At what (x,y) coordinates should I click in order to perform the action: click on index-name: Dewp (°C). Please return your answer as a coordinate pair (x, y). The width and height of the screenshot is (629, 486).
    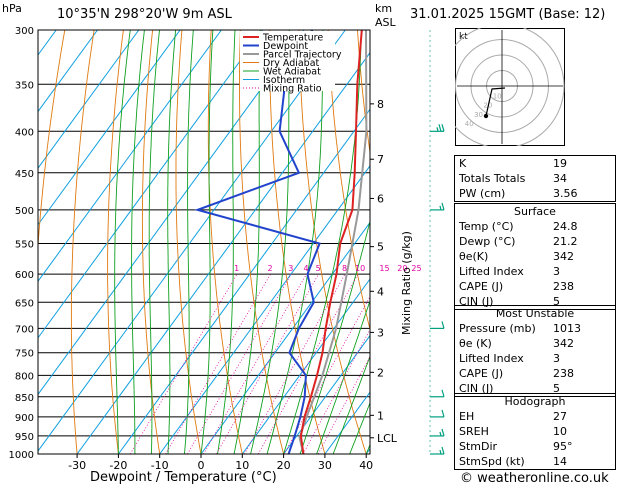
    Looking at the image, I should click on (487, 241).